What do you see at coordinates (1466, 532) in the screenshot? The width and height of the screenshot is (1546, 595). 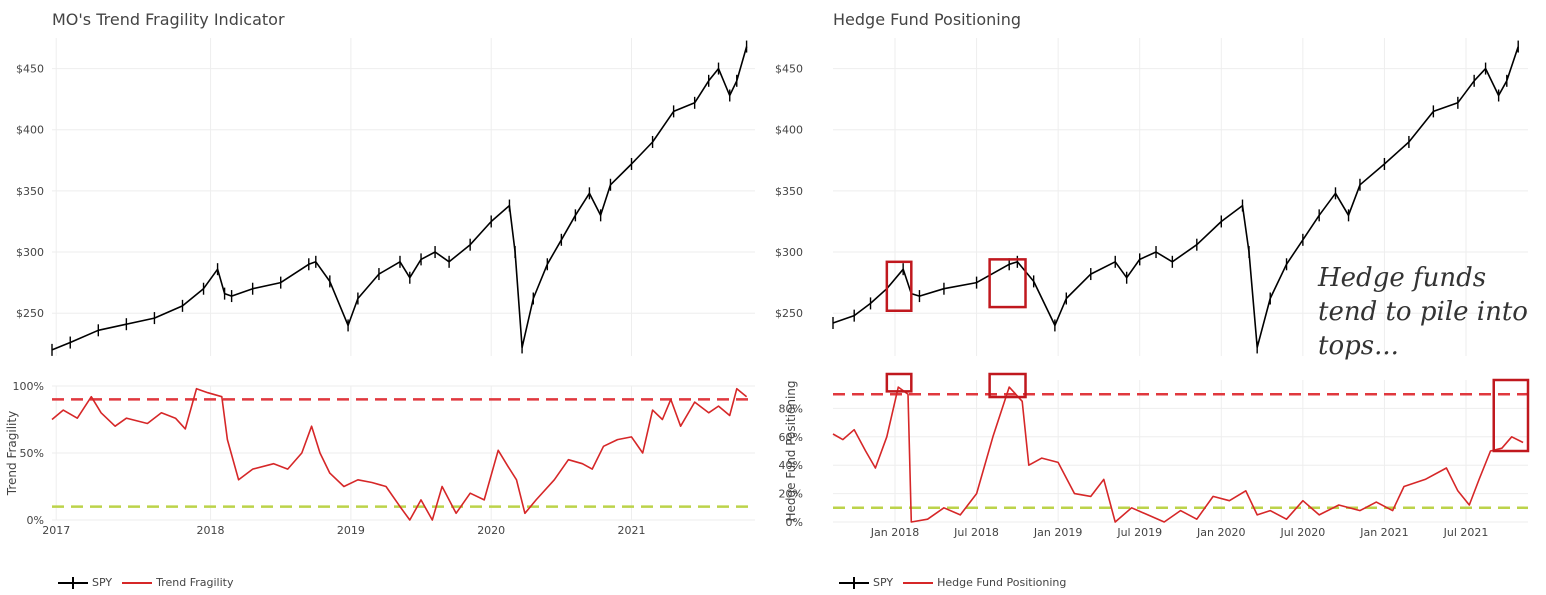 I see `x-tick-label: Jul 2021` at bounding box center [1466, 532].